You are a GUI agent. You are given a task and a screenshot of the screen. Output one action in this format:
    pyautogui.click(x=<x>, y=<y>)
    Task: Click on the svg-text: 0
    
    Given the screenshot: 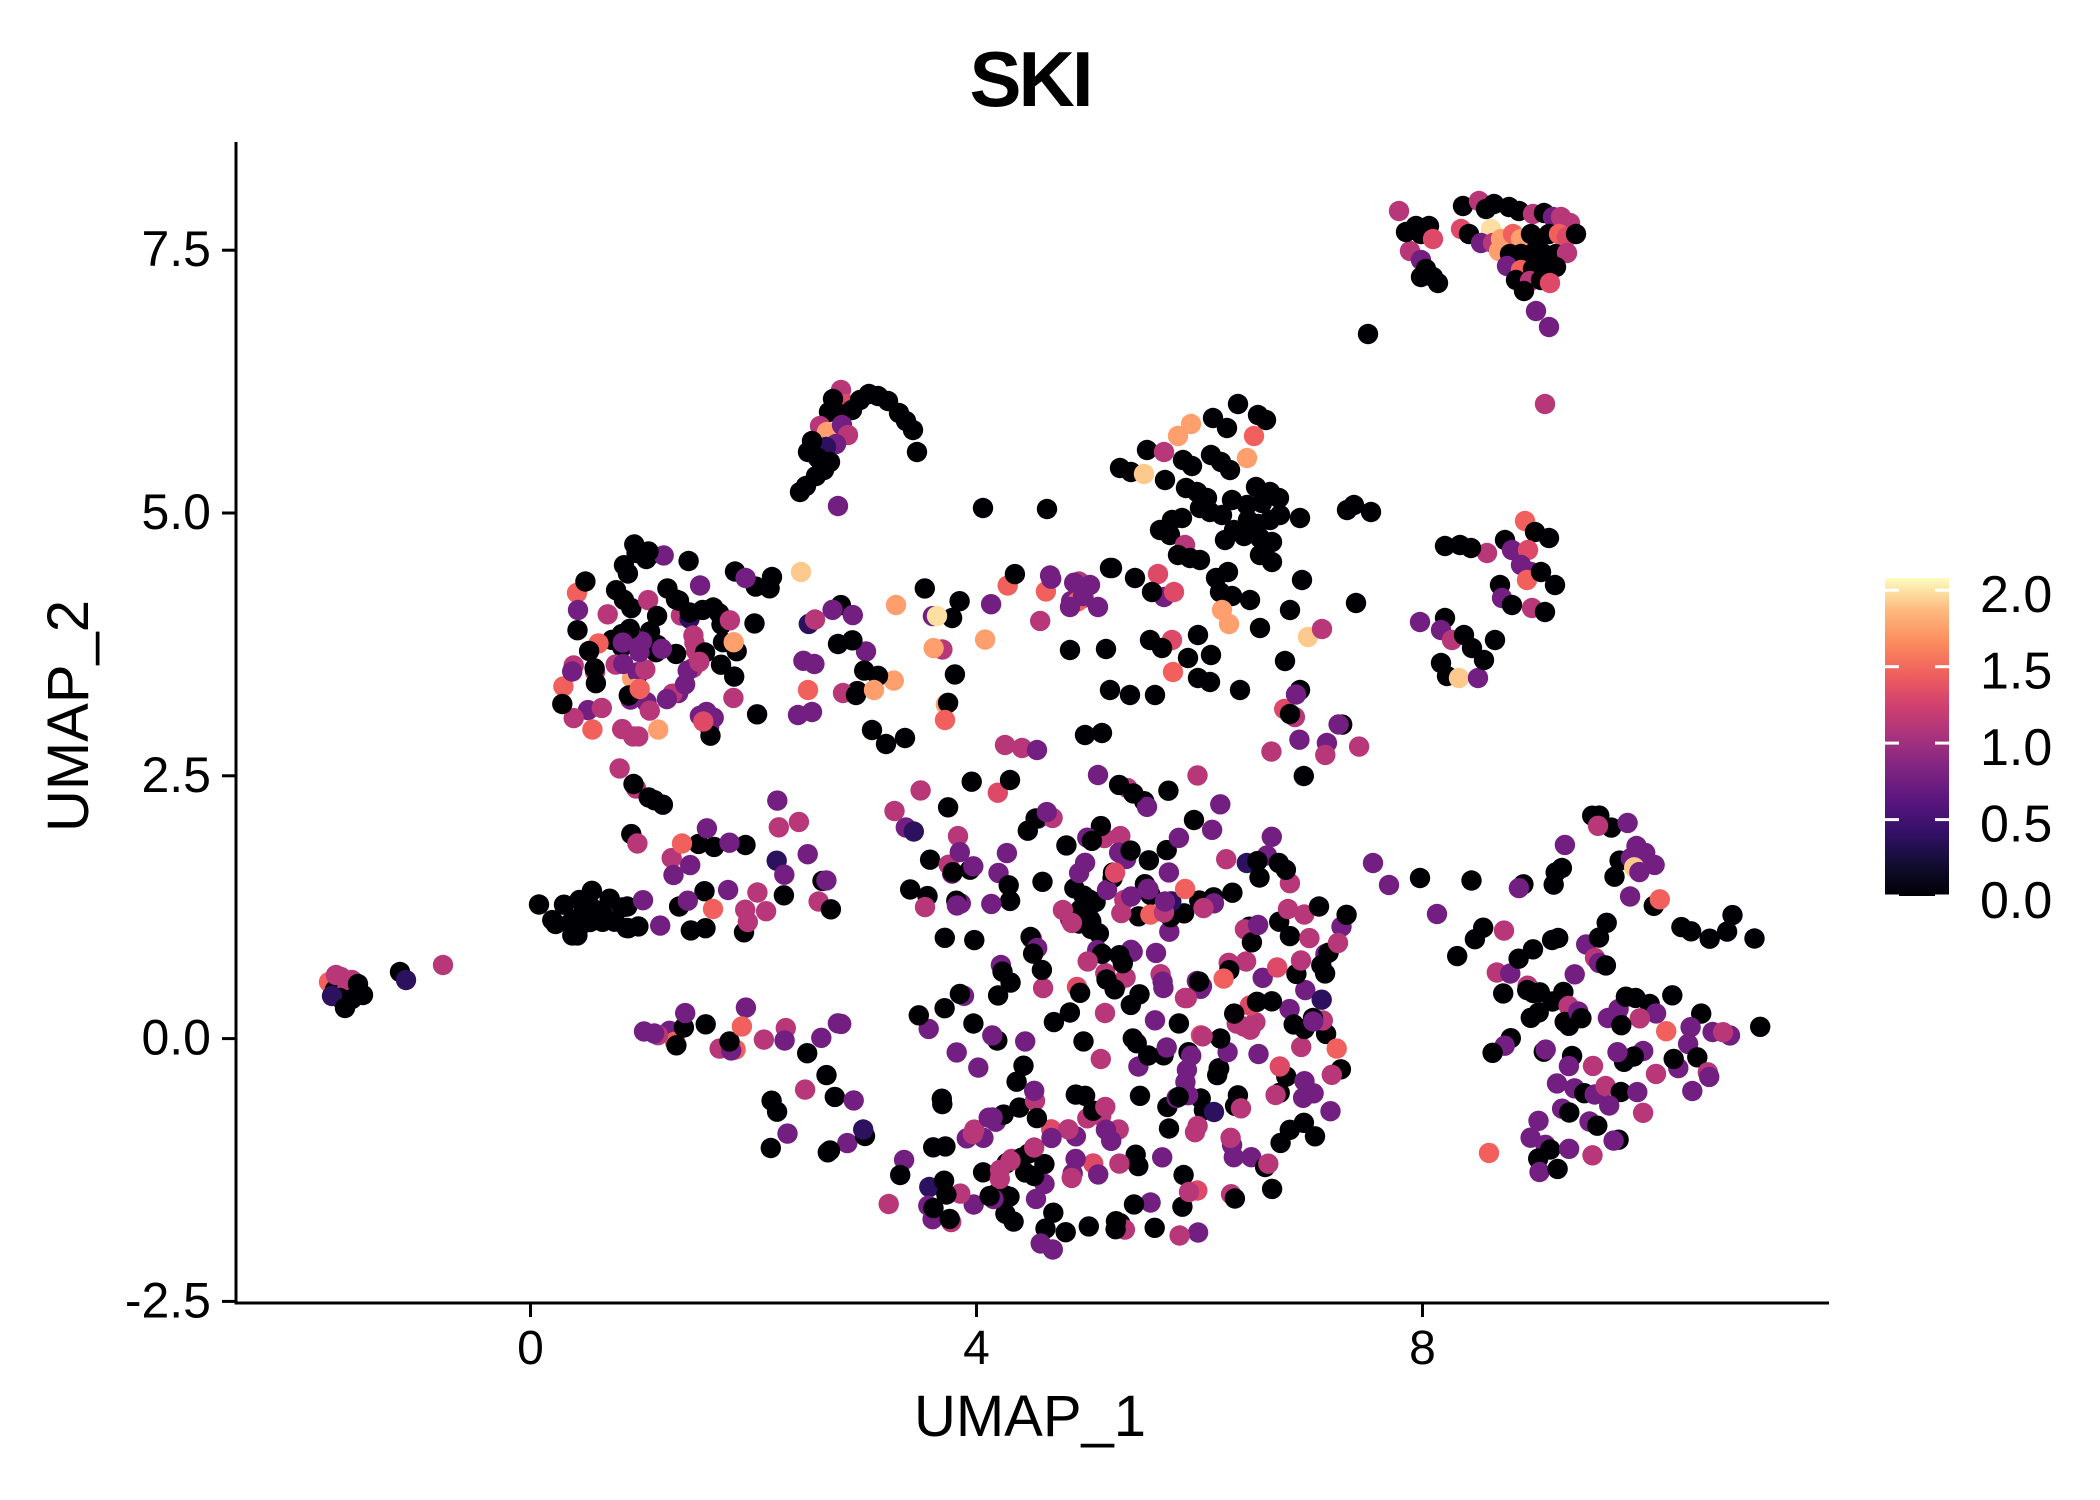 What is the action you would take?
    pyautogui.click(x=530, y=1348)
    